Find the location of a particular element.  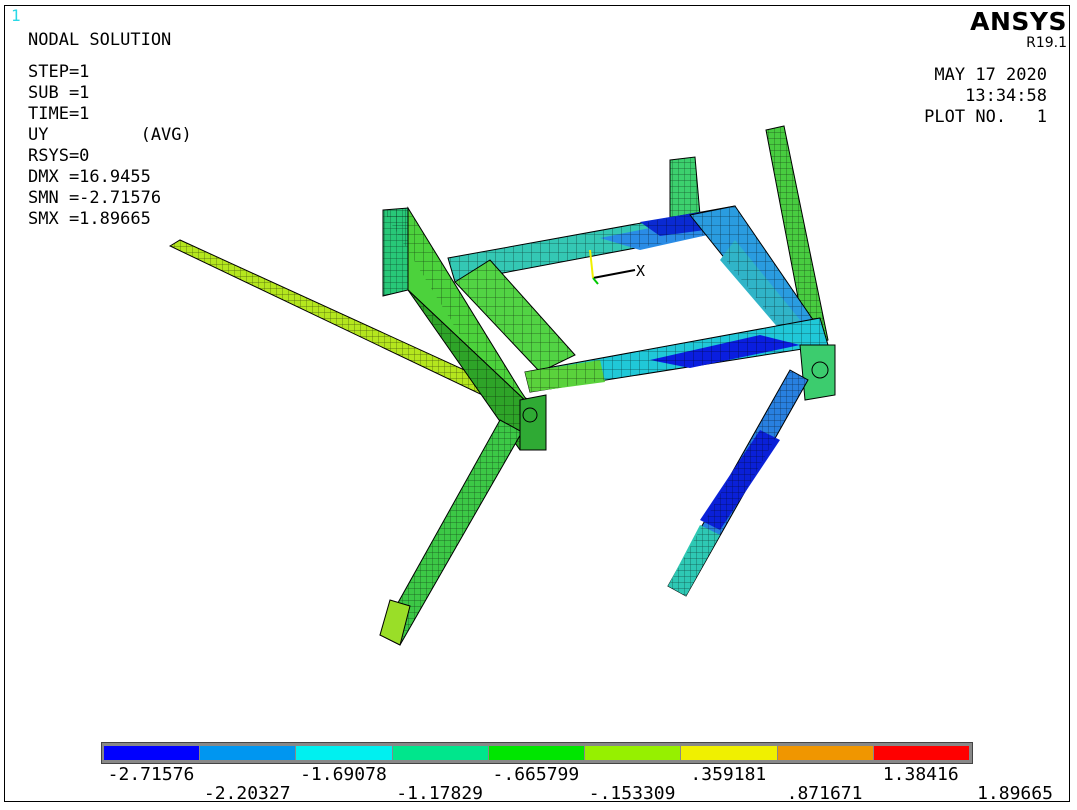

plot-title: NODAL SOLUTION is located at coordinates (100, 40).